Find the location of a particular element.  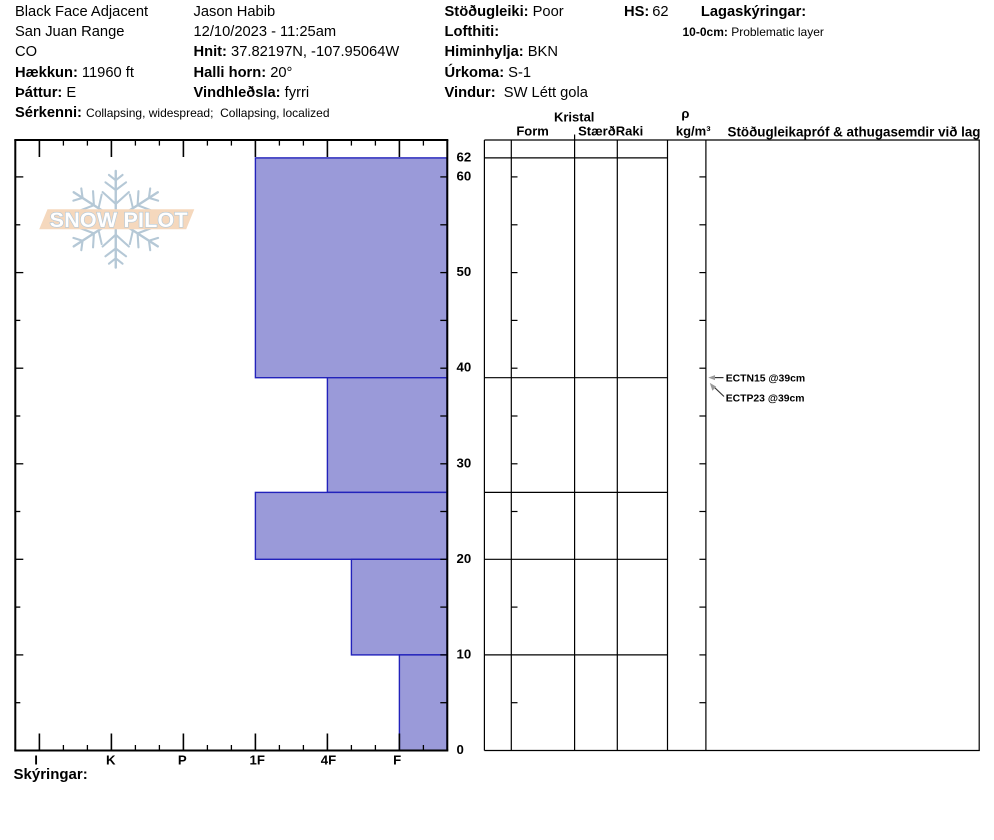

svg-text: 60 is located at coordinates (464, 175).